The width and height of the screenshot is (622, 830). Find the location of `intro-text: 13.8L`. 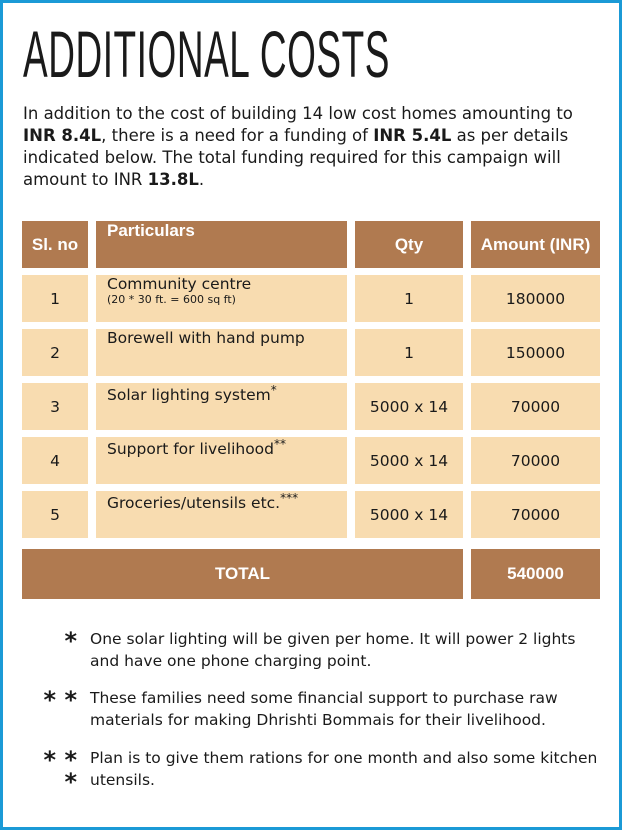

intro-text: 13.8L is located at coordinates (173, 179).